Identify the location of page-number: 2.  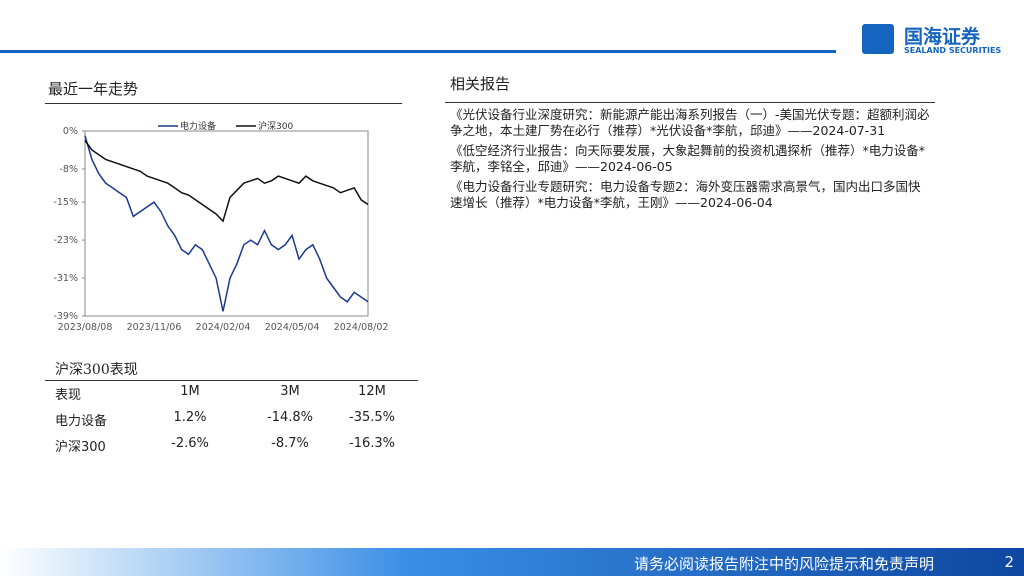
(1009, 562).